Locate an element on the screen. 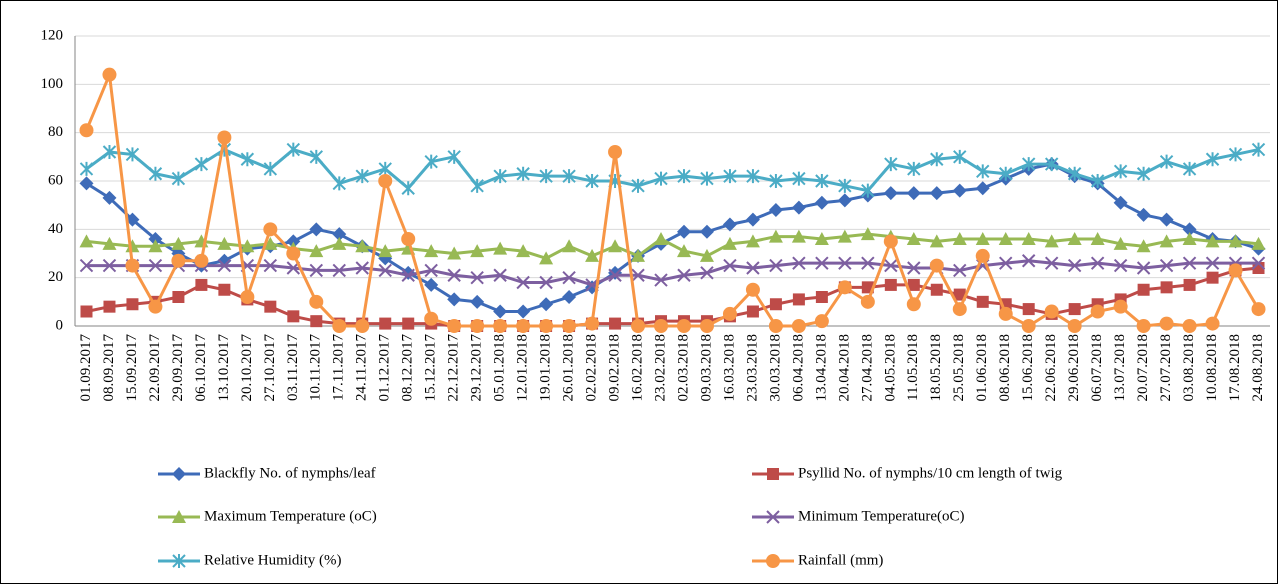 The height and width of the screenshot is (584, 1278). y-tick-label: 20 is located at coordinates (55, 277).